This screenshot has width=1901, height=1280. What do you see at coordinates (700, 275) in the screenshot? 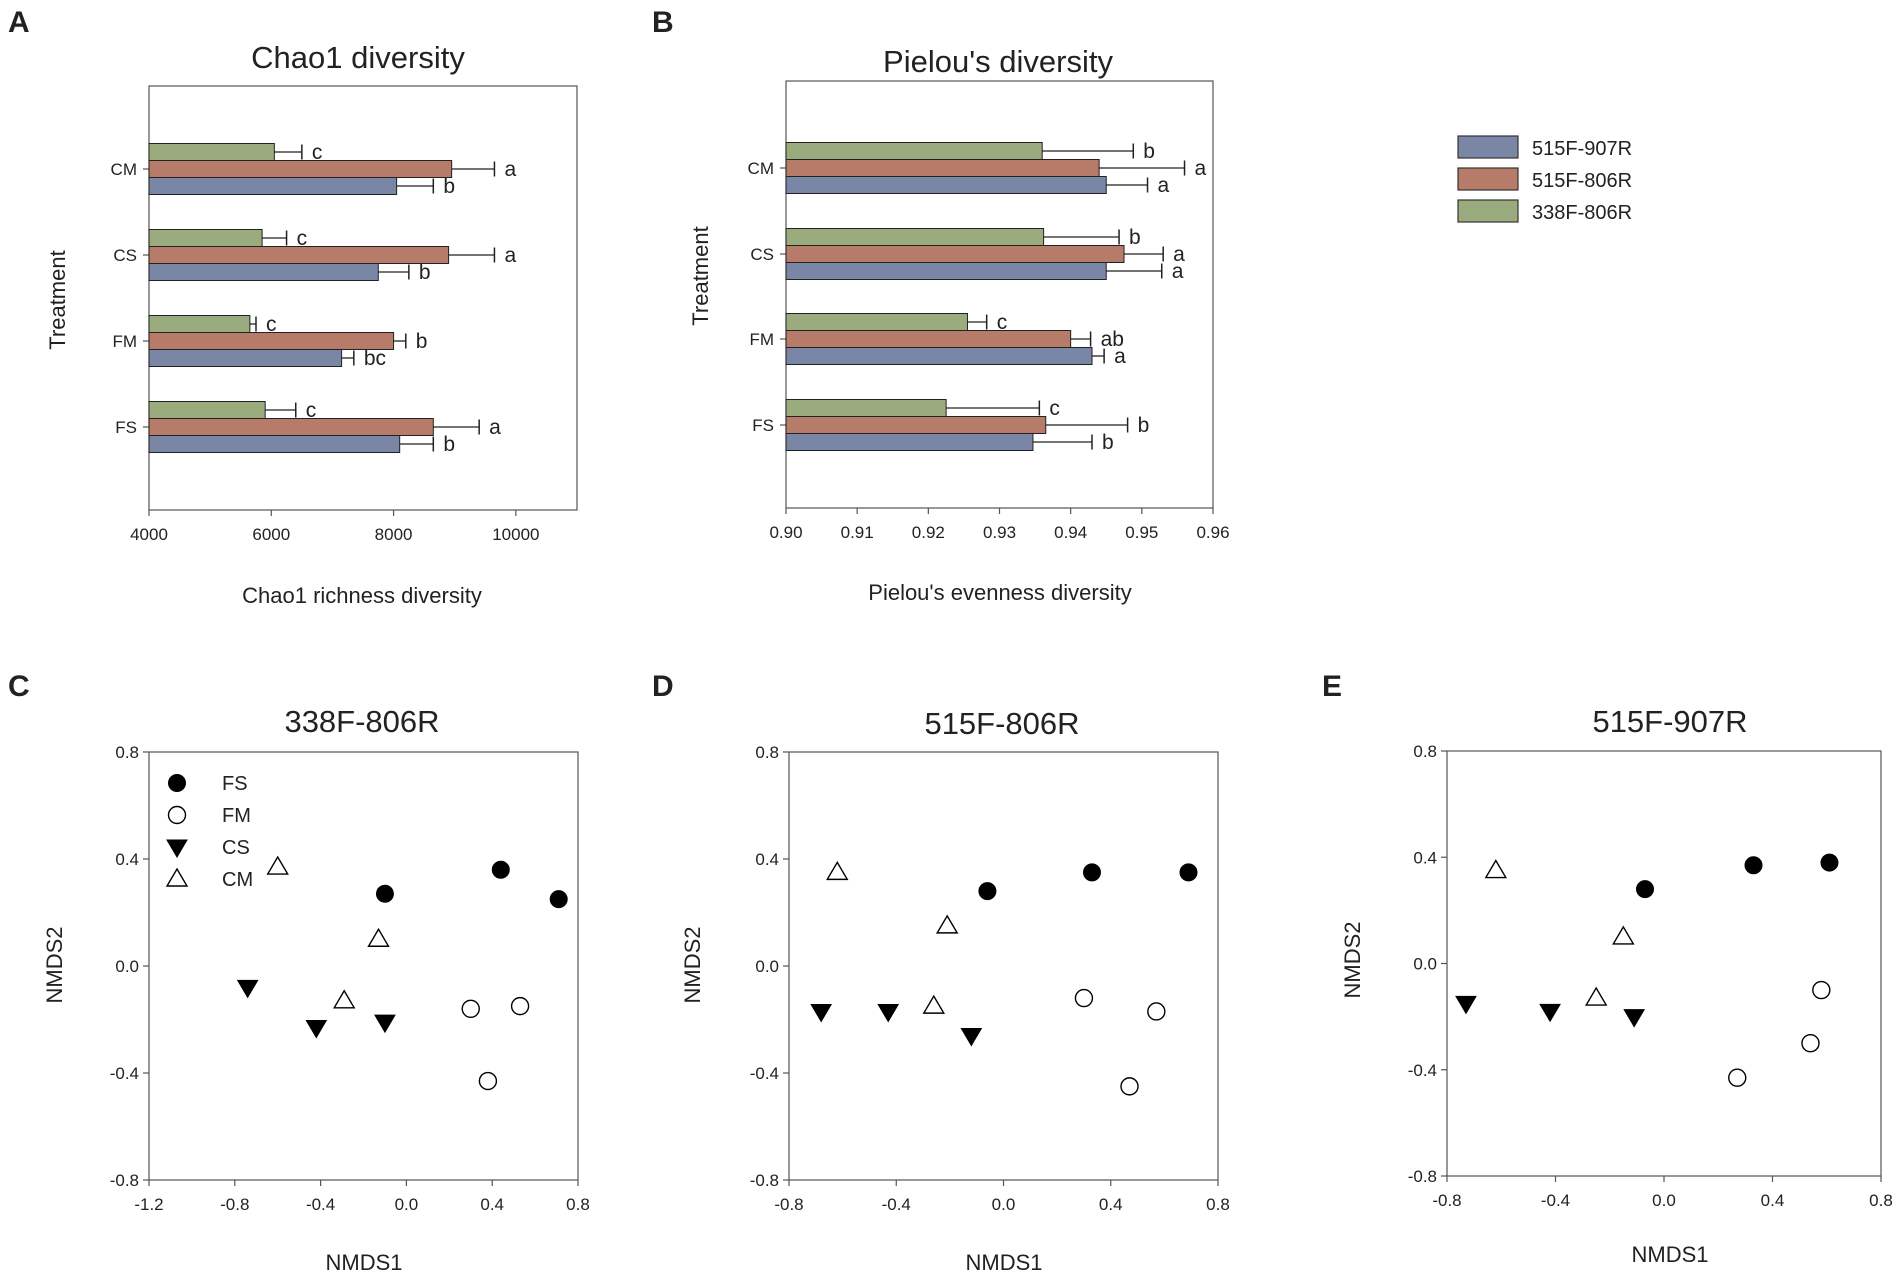
I see `panel-b-ylabel: Treatment` at bounding box center [700, 275].